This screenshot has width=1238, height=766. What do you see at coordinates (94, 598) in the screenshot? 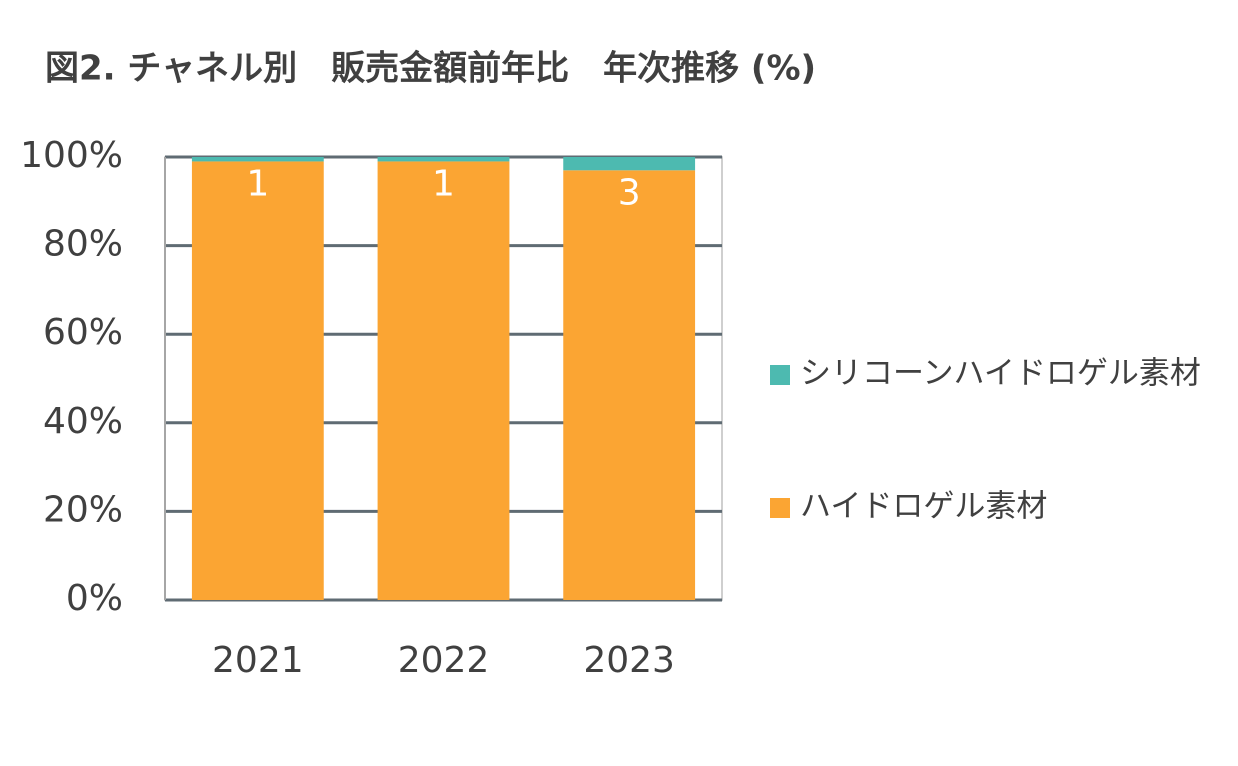
I see `y-tick-label: 0%` at bounding box center [94, 598].